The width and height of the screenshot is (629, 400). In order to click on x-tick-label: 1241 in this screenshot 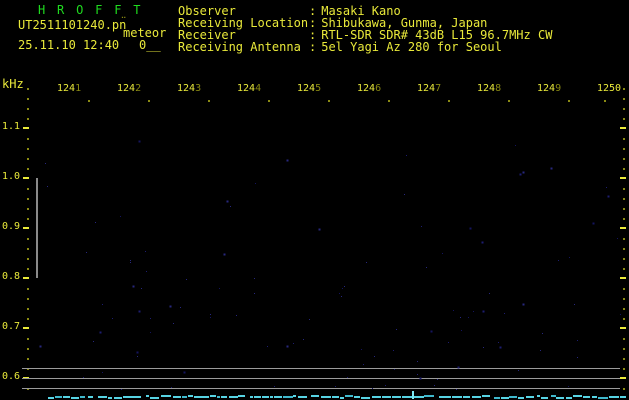, I will do `click(69, 89)`.